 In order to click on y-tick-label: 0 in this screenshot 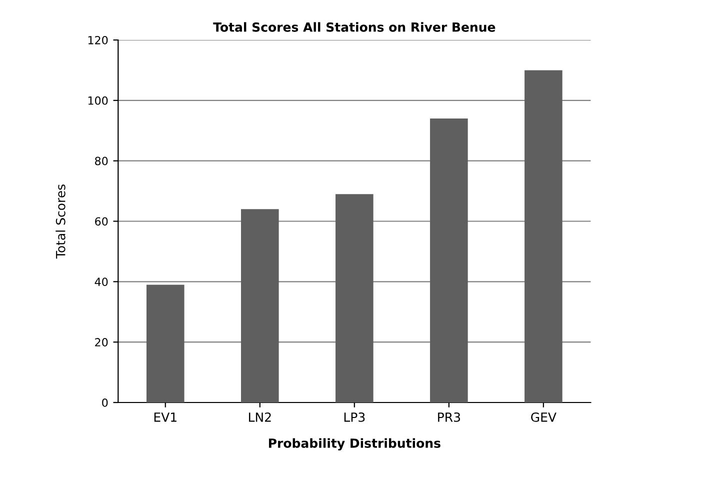, I will do `click(105, 402)`.